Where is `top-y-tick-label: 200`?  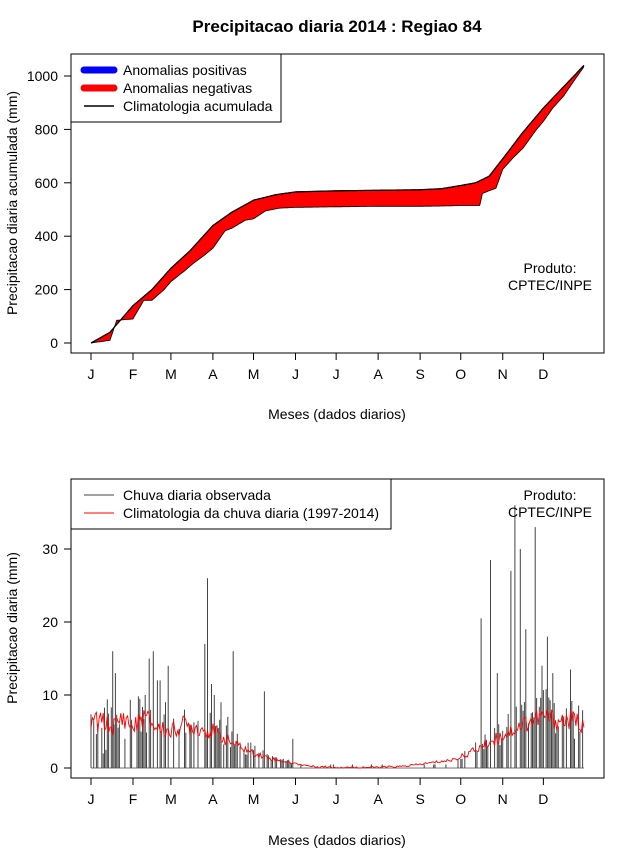
top-y-tick-label: 200 is located at coordinates (47, 290).